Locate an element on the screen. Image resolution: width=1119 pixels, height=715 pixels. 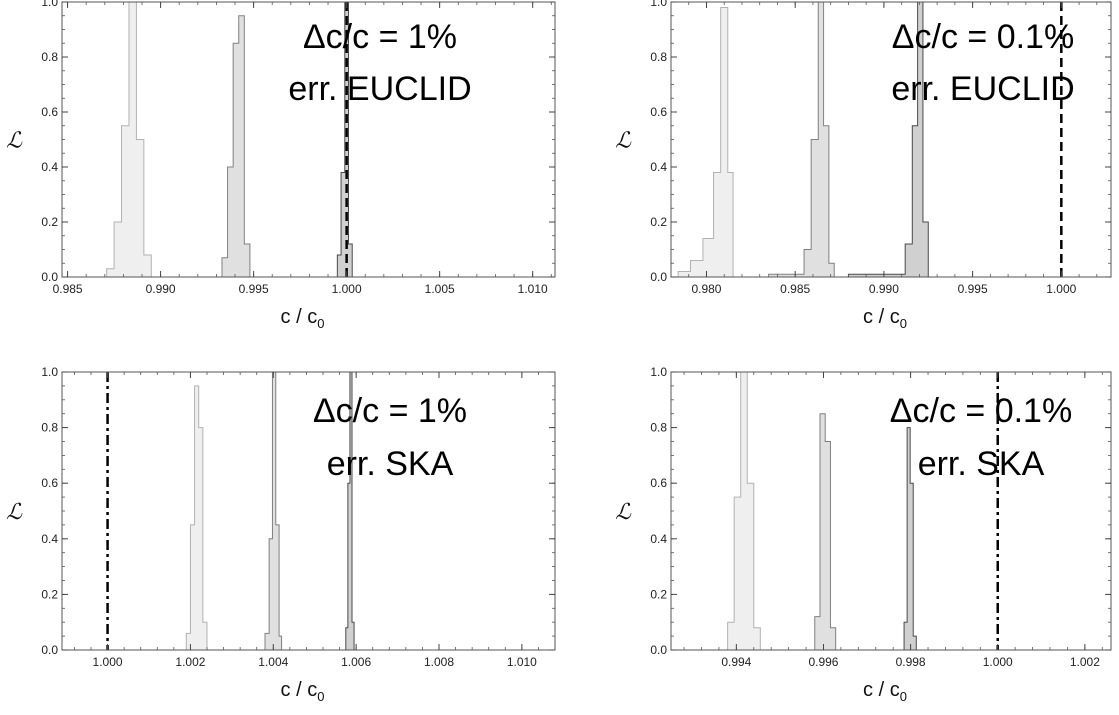
x-tick-label: 1.005 is located at coordinates (440, 289).